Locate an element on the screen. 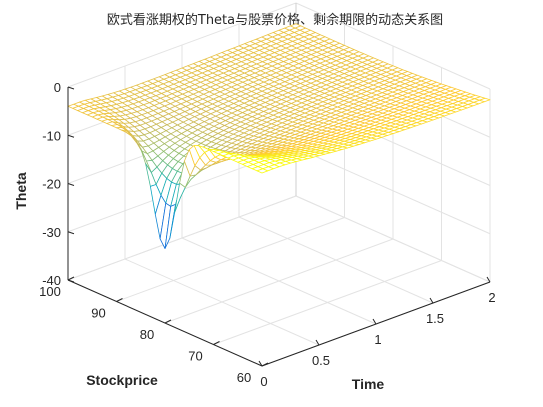 The height and width of the screenshot is (407, 543). stockprice-tick-label: 90 is located at coordinates (98, 313).